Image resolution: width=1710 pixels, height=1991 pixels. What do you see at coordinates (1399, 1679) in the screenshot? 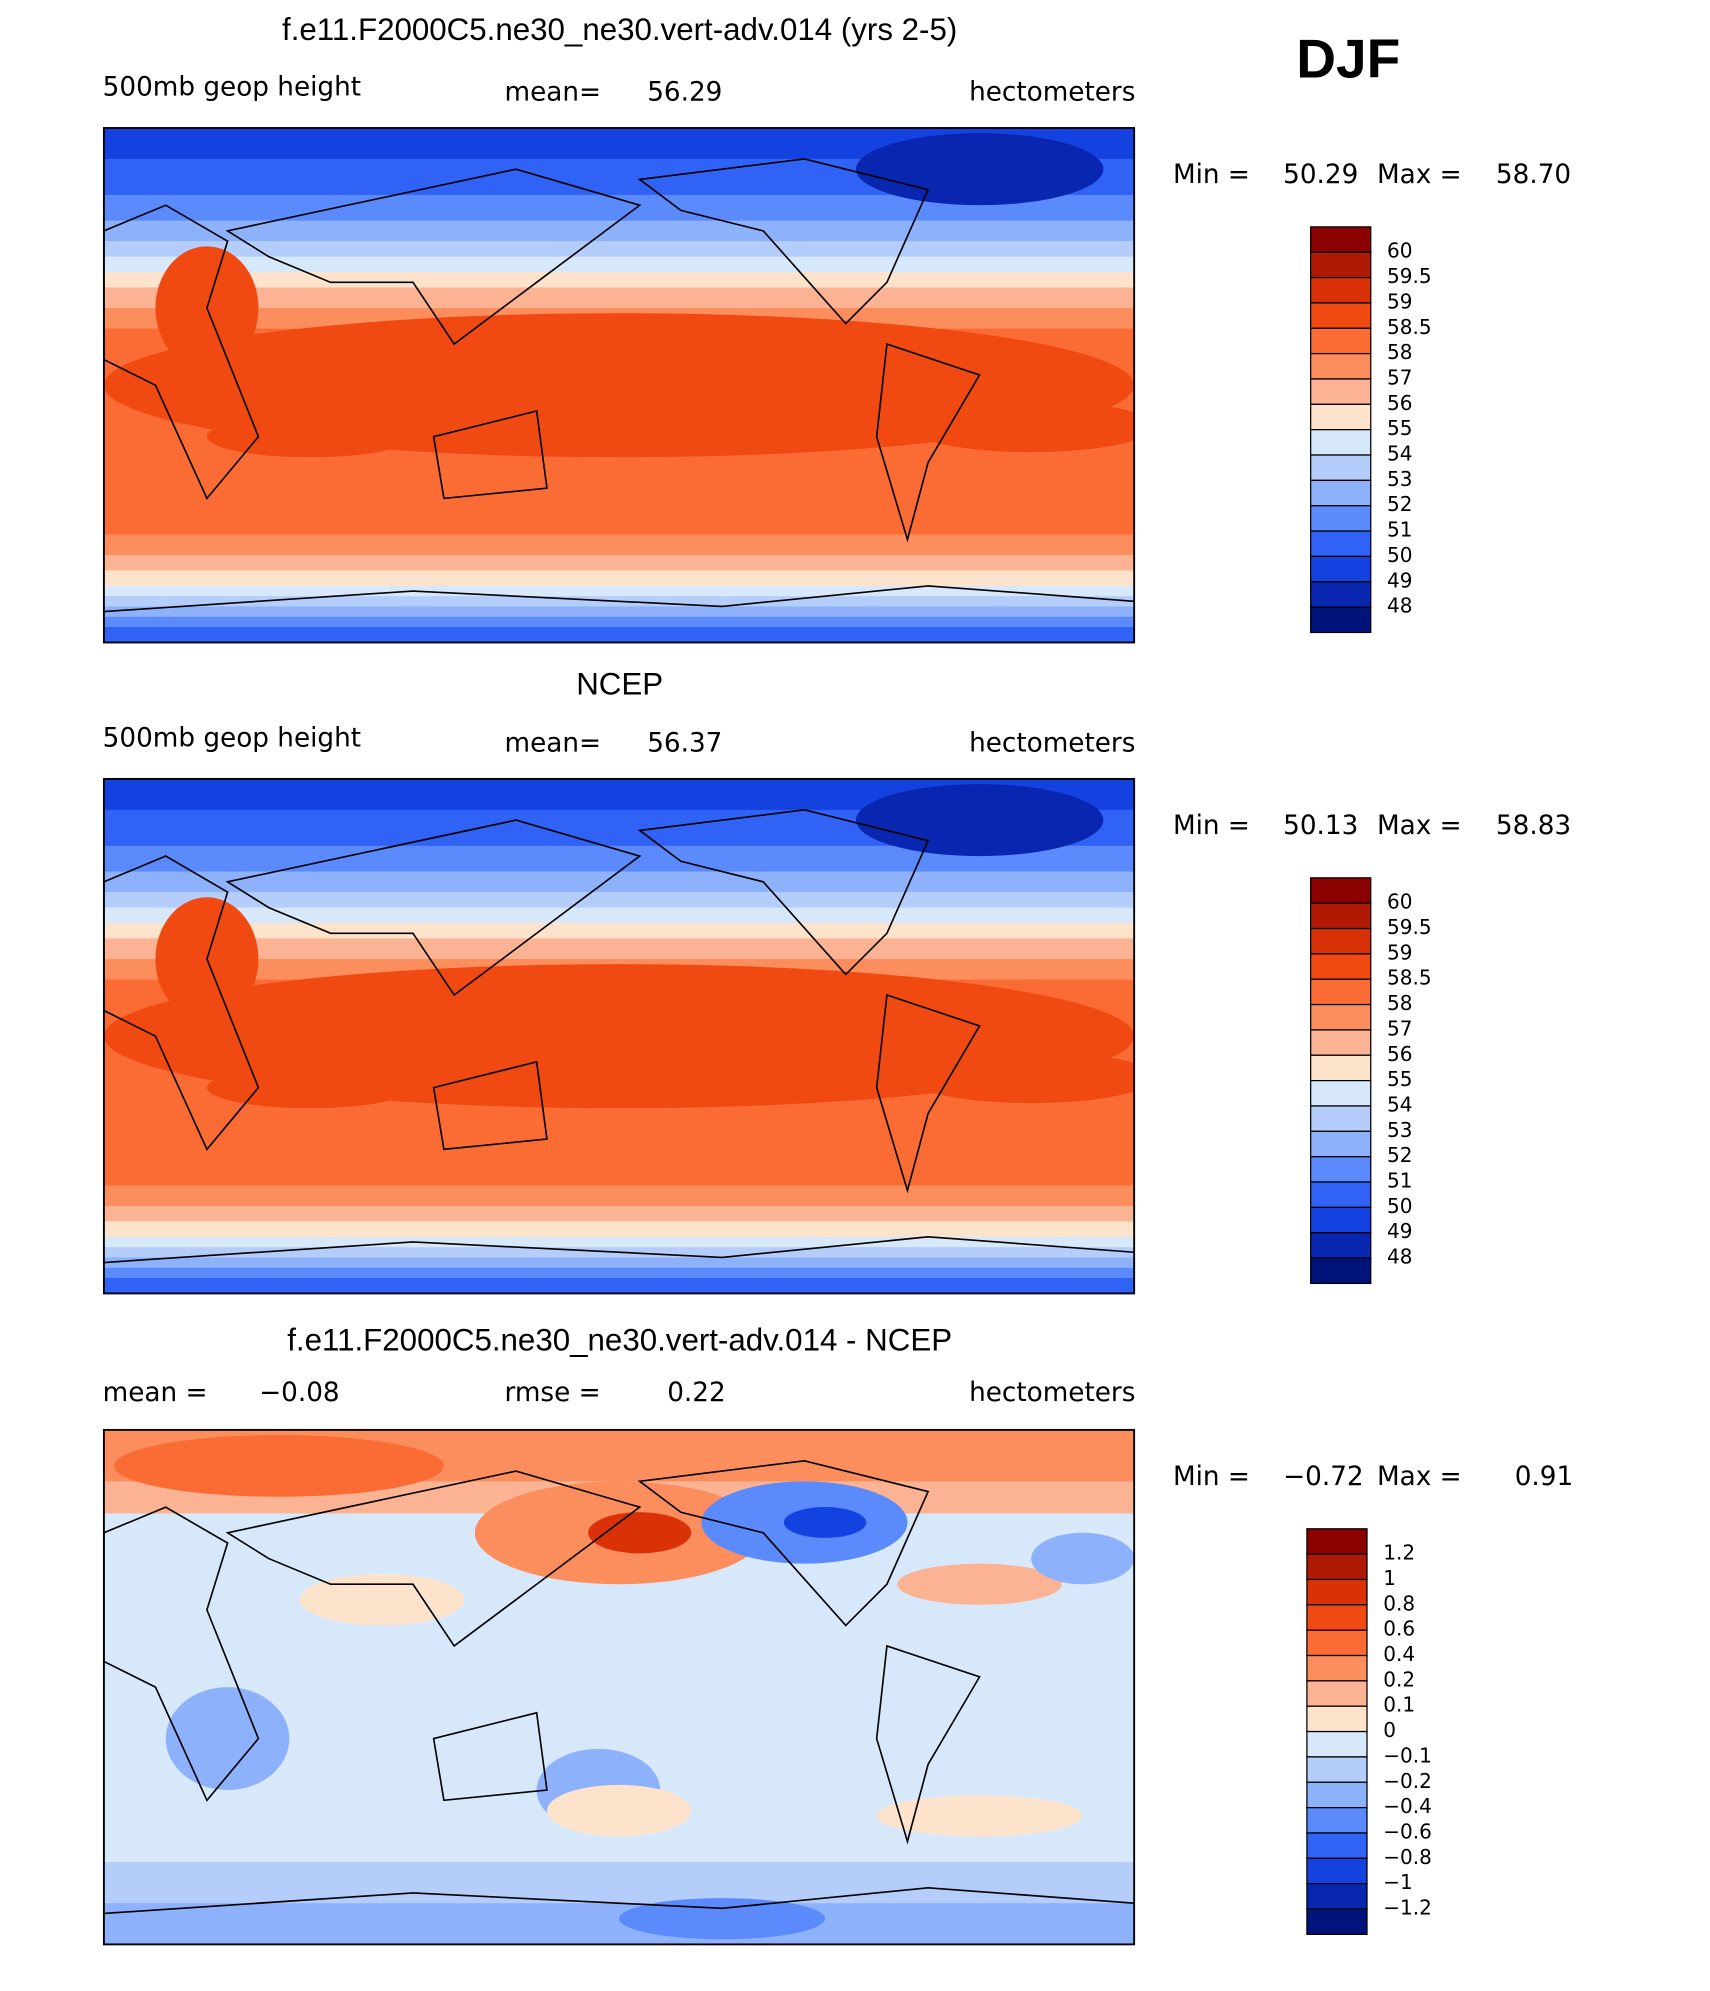
I see `colorbar-label: 0.2` at bounding box center [1399, 1679].